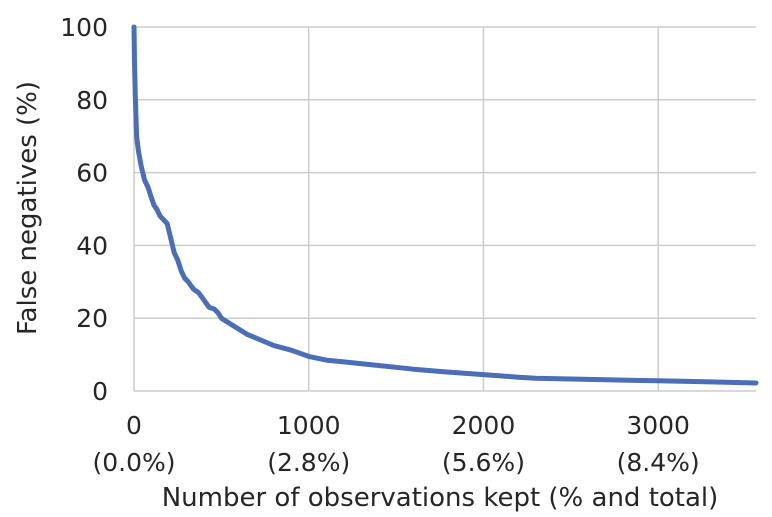  I want to click on x-tick-sublabel: (8.4%), so click(658, 462).